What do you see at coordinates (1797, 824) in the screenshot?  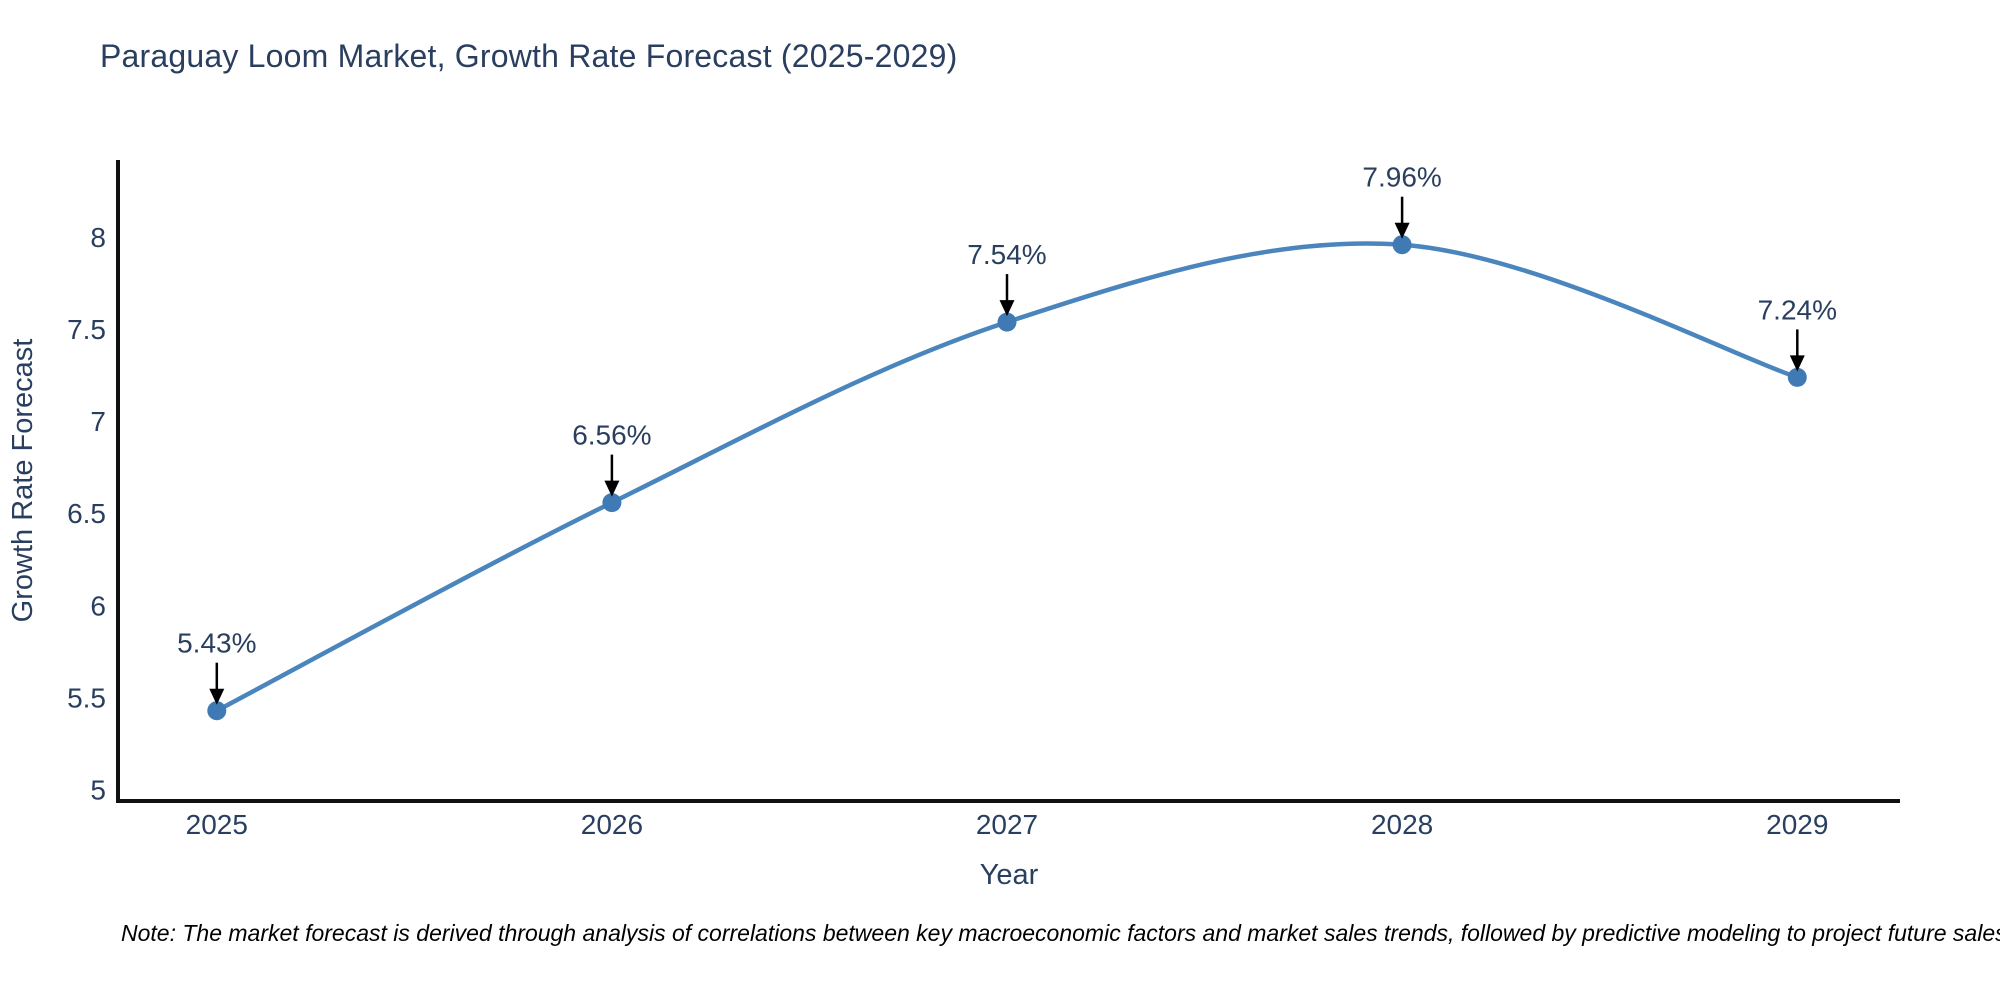 I see `x-tick-label: 2029` at bounding box center [1797, 824].